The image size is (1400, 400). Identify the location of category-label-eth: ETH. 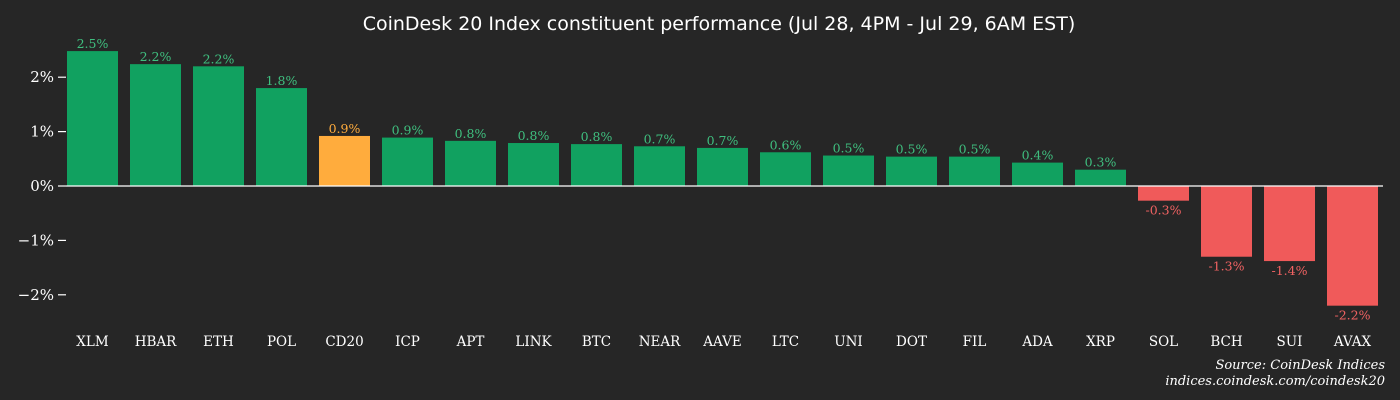
(218, 342).